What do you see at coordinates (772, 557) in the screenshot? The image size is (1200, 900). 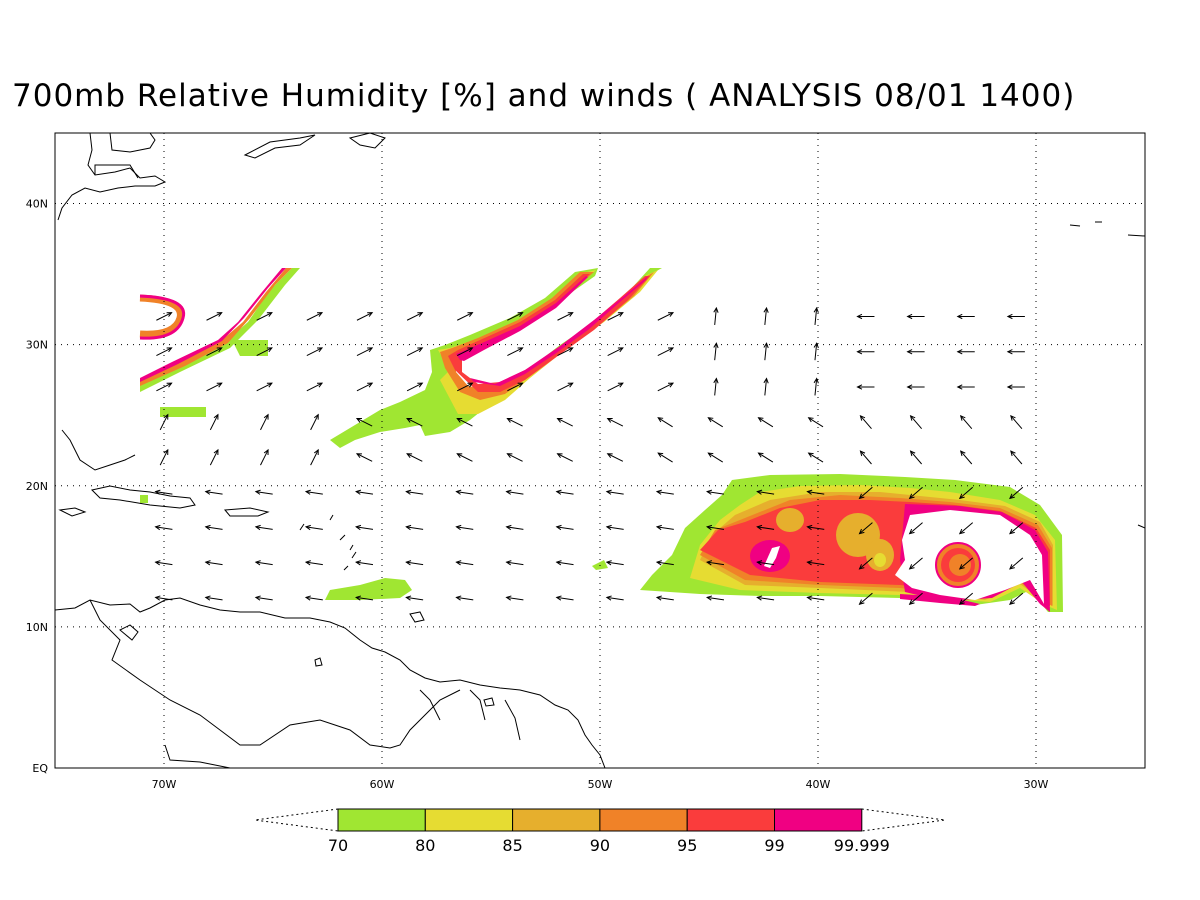 I see `dry-spot` at bounding box center [772, 557].